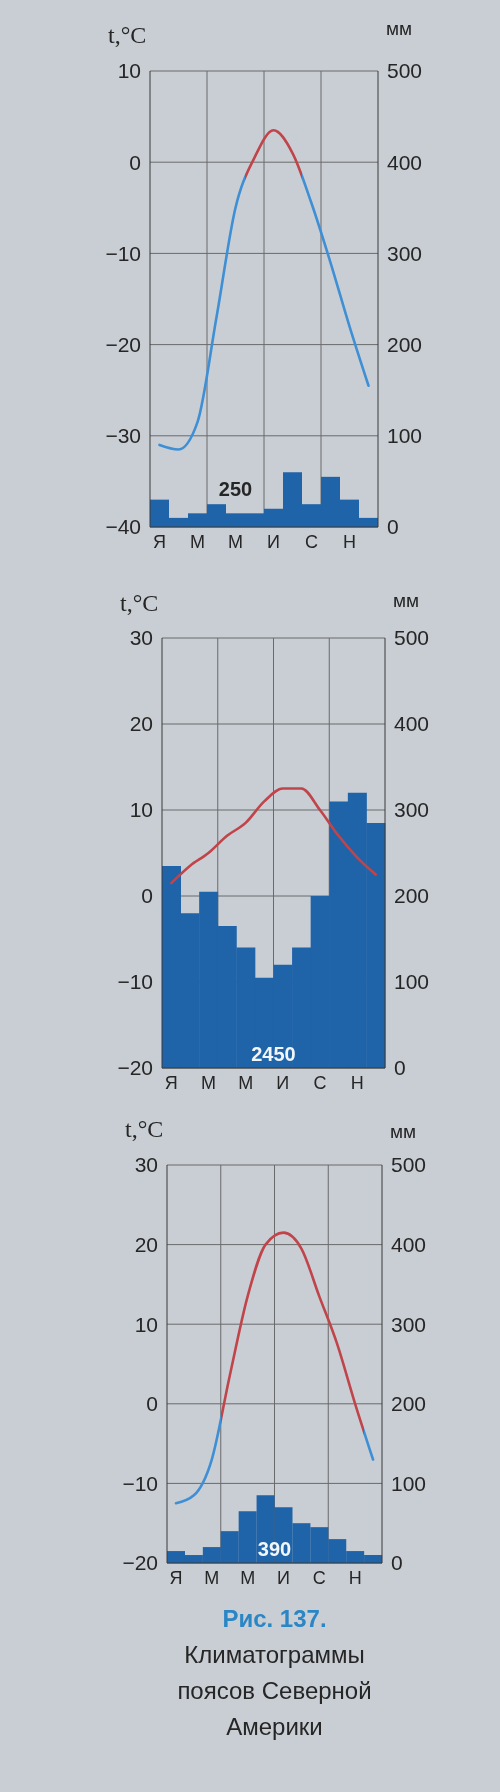  What do you see at coordinates (274, 1549) in the screenshot?
I see `annotation: 390` at bounding box center [274, 1549].